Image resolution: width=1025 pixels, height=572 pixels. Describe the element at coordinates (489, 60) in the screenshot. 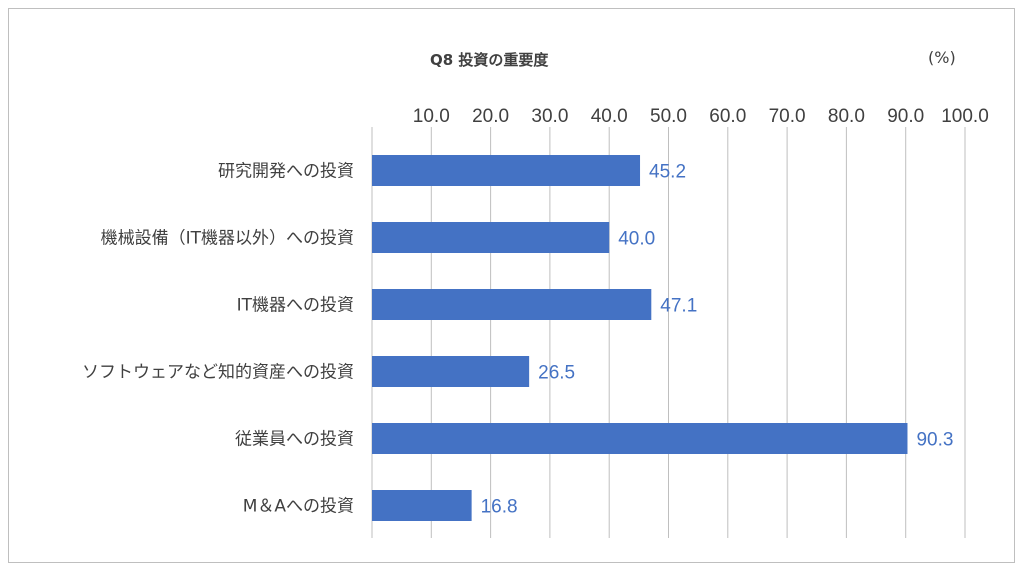

I see `chart-title: Q8 投資の重要度` at that location.